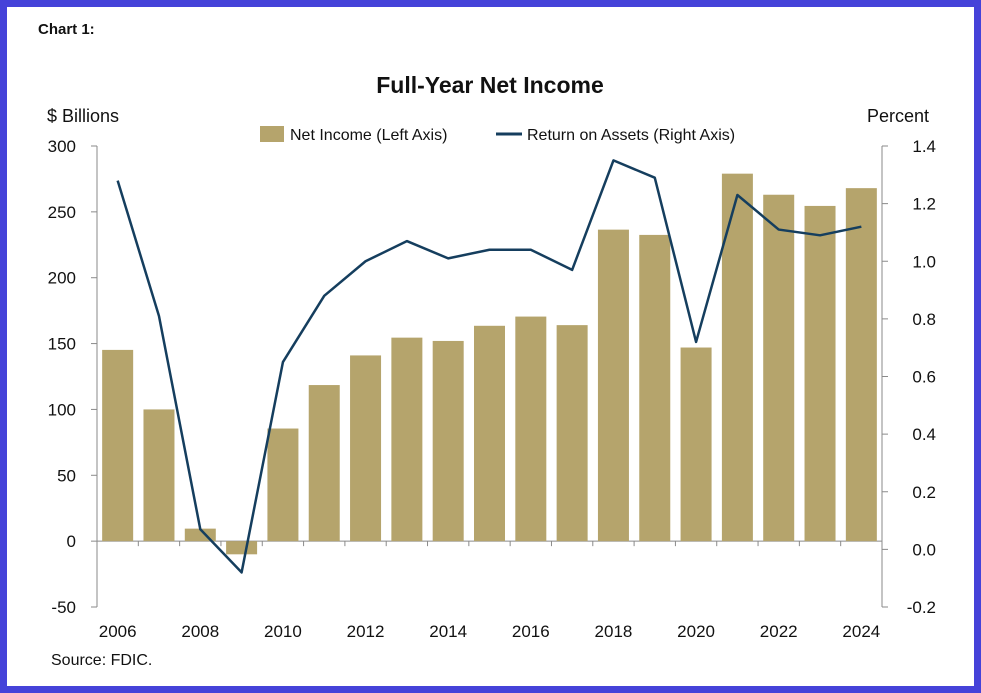 Image resolution: width=981 pixels, height=693 pixels. I want to click on chart-label: Chart 1:, so click(66, 29).